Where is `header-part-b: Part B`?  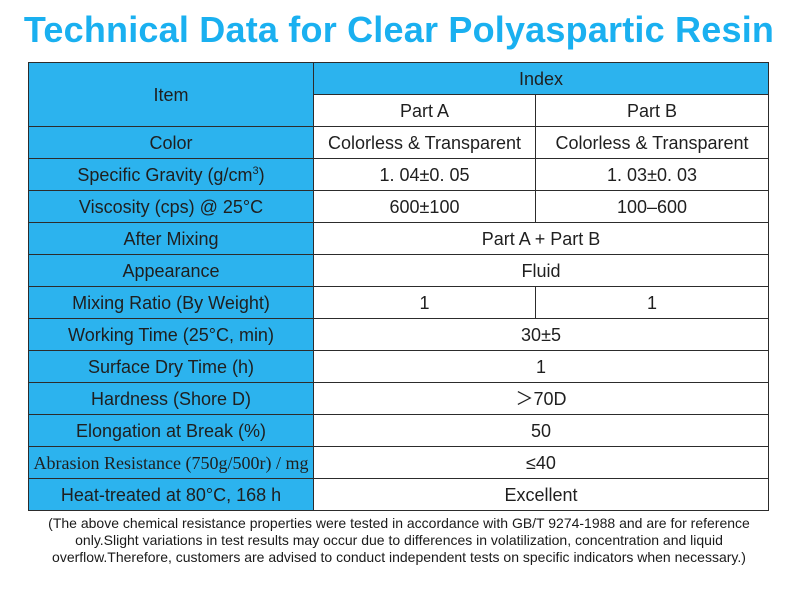 header-part-b: Part B is located at coordinates (652, 110).